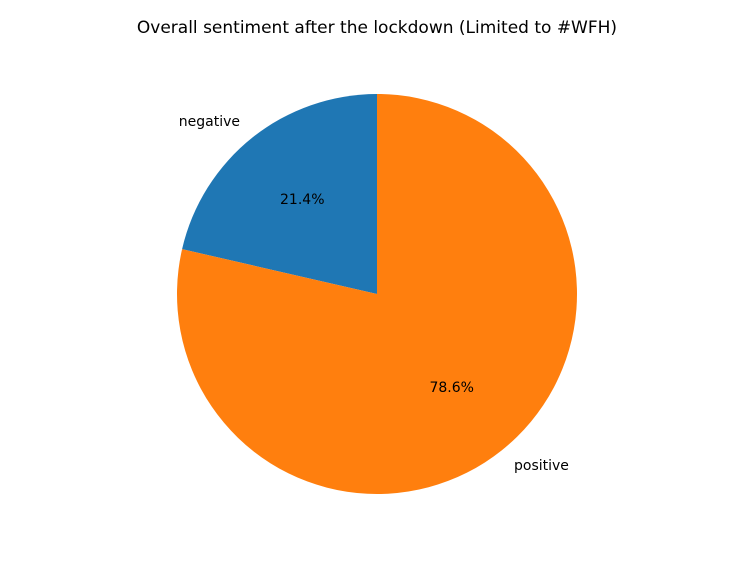 This screenshot has width=754, height=566. Describe the element at coordinates (209, 122) in the screenshot. I see `slice-label: negative` at that location.